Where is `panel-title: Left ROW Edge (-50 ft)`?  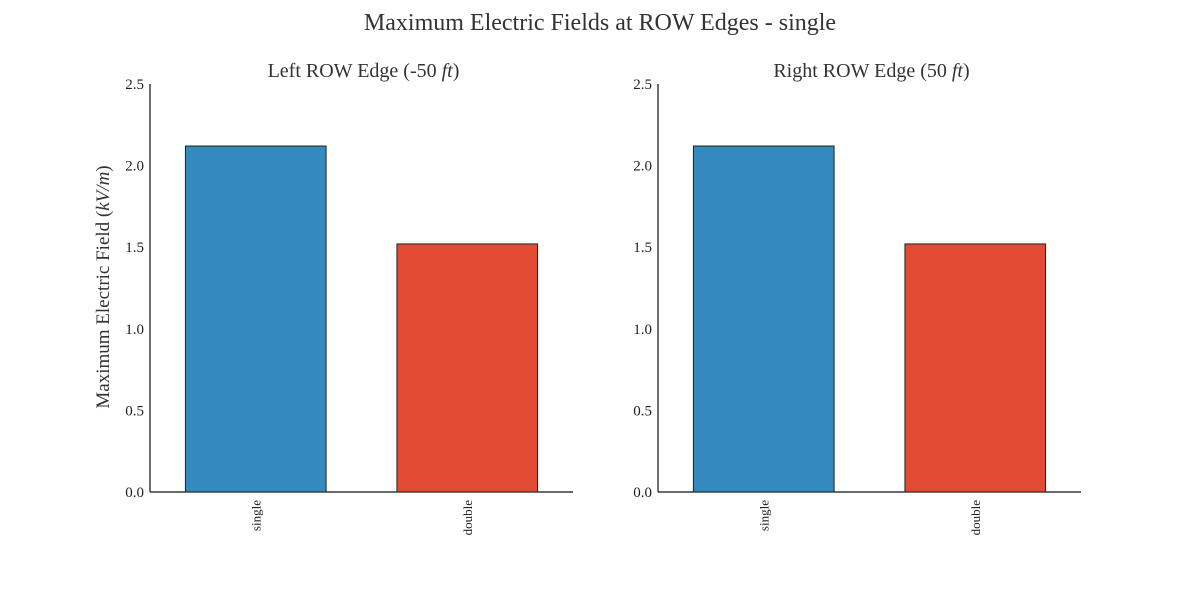
panel-title: Left ROW Edge (-50 ft) is located at coordinates (364, 71).